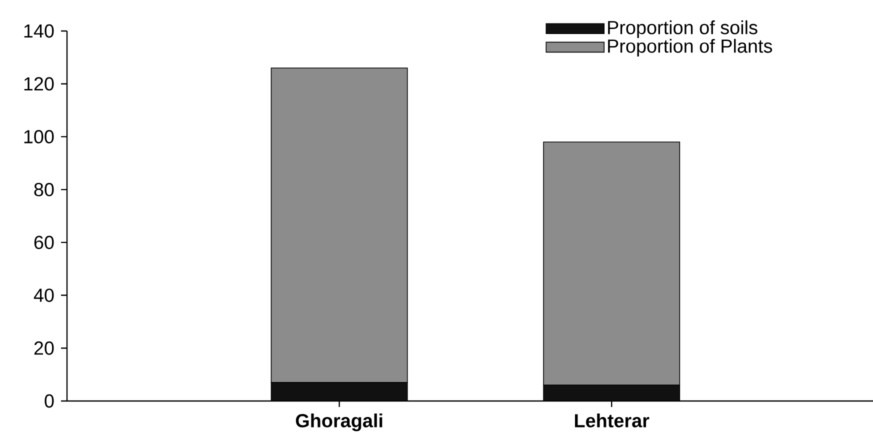 The height and width of the screenshot is (436, 873). I want to click on y-tick-label: 80, so click(44, 189).